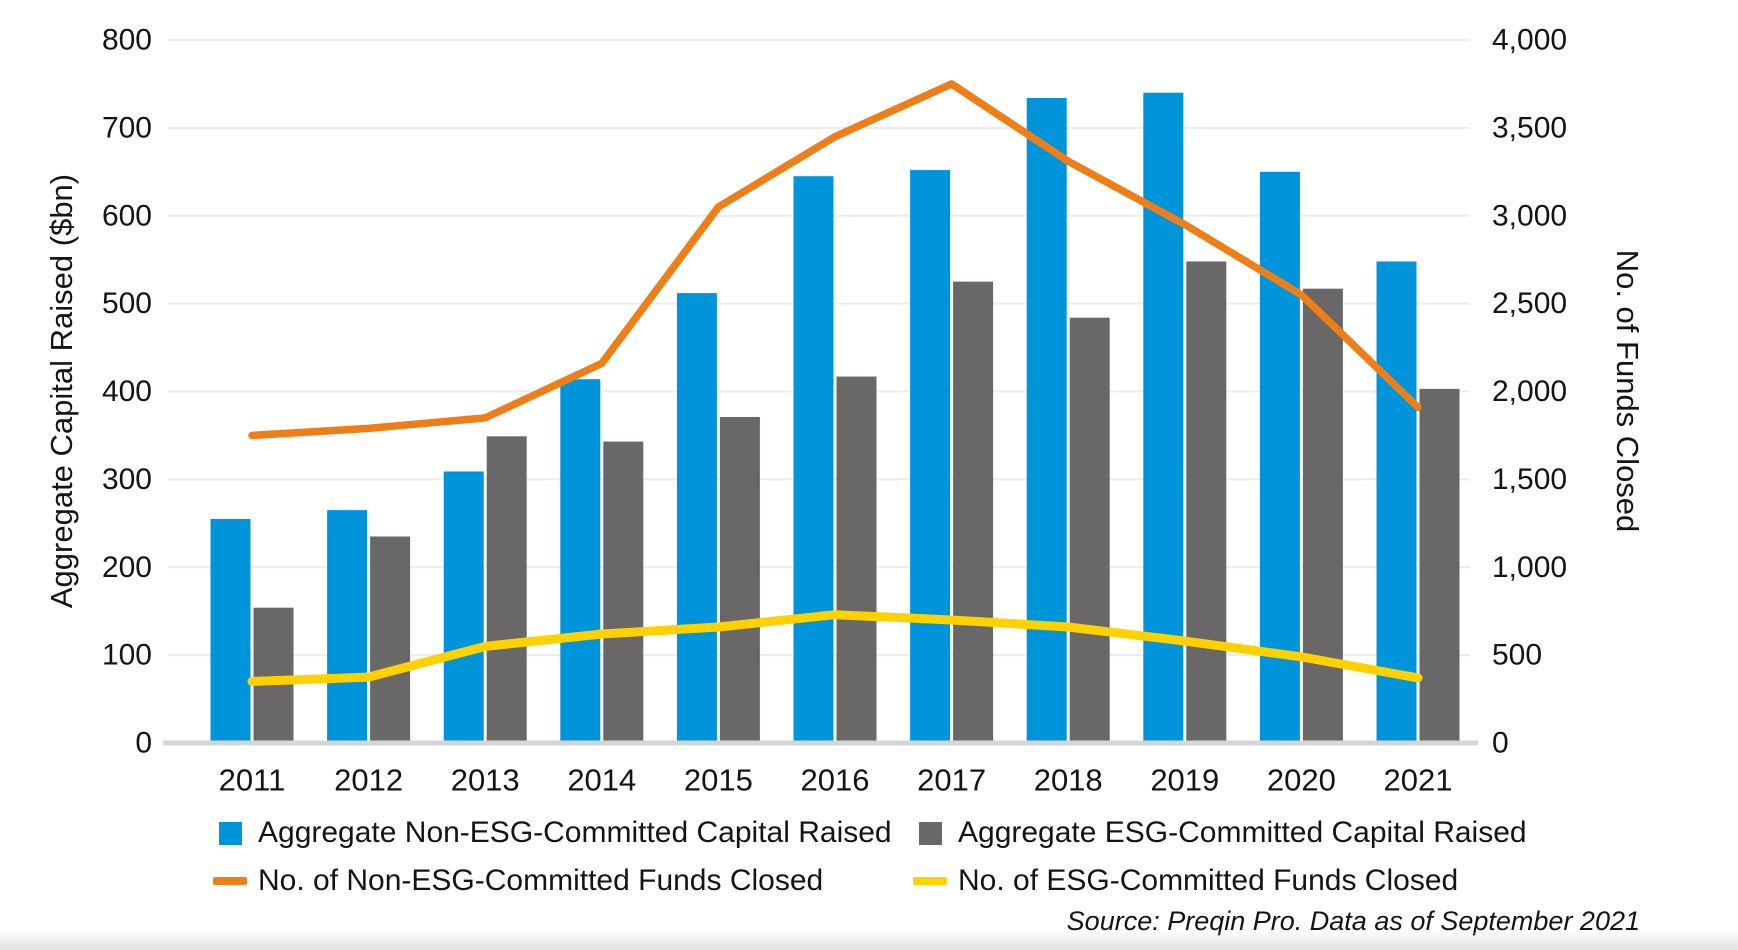 The height and width of the screenshot is (950, 1738). Describe the element at coordinates (580, 561) in the screenshot. I see `bar-non-esg-2014` at that location.